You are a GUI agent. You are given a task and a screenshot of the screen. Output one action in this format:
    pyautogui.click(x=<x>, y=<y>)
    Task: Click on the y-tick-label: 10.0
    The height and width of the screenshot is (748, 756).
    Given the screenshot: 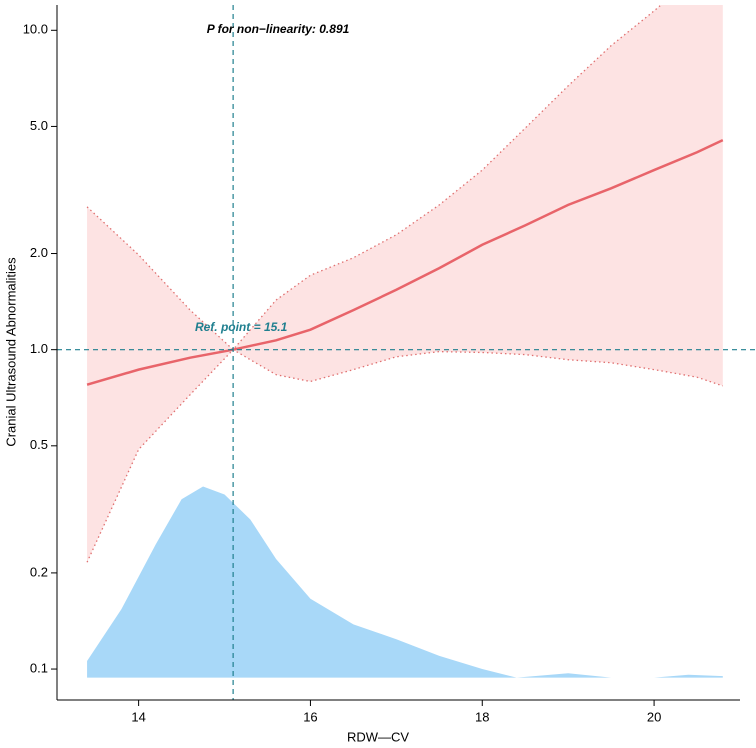 What is the action you would take?
    pyautogui.click(x=35, y=29)
    